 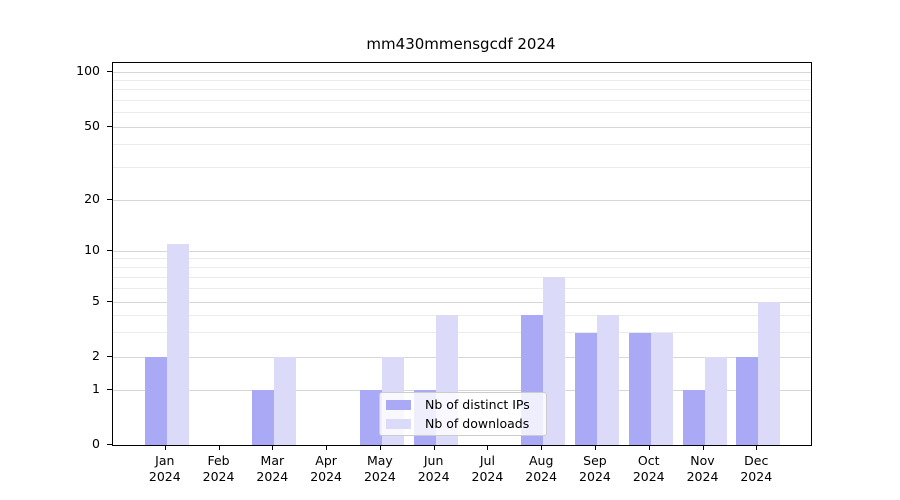 What do you see at coordinates (585, 388) in the screenshot?
I see `bar-distinct-ips-sep` at bounding box center [585, 388].